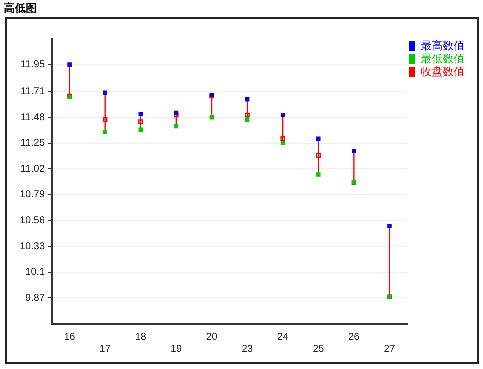  Describe the element at coordinates (319, 349) in the screenshot. I see `x-tick-label: 25` at that location.